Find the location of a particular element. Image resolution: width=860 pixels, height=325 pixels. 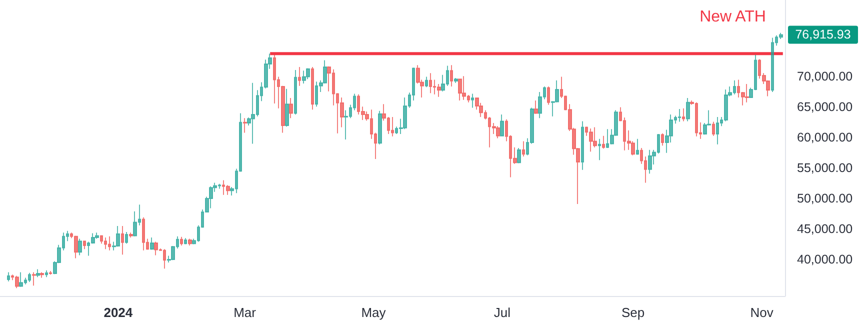

x-tick-label: Sep is located at coordinates (633, 312).